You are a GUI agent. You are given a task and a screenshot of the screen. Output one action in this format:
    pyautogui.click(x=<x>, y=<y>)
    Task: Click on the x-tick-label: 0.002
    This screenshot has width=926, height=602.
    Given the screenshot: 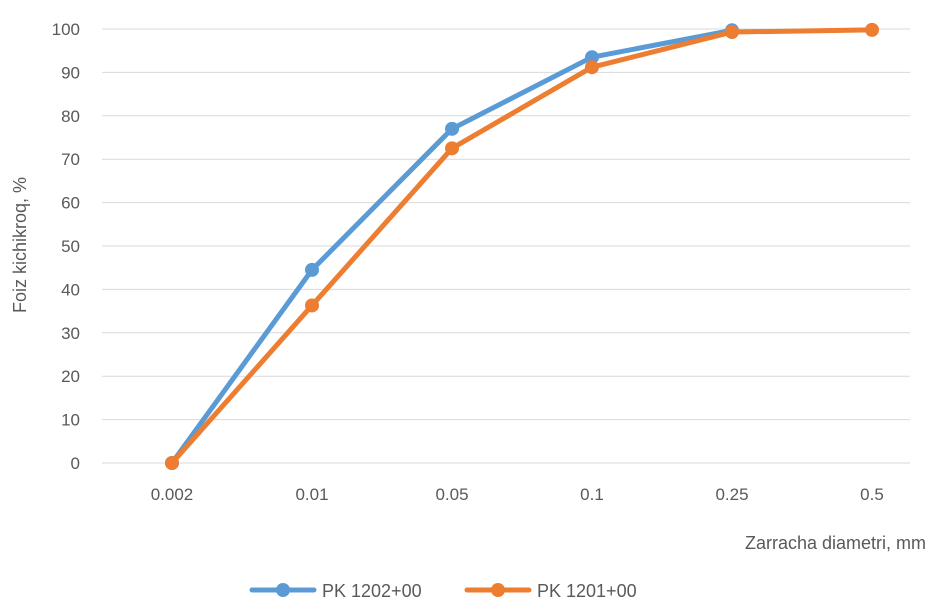 What is the action you would take?
    pyautogui.click(x=172, y=494)
    